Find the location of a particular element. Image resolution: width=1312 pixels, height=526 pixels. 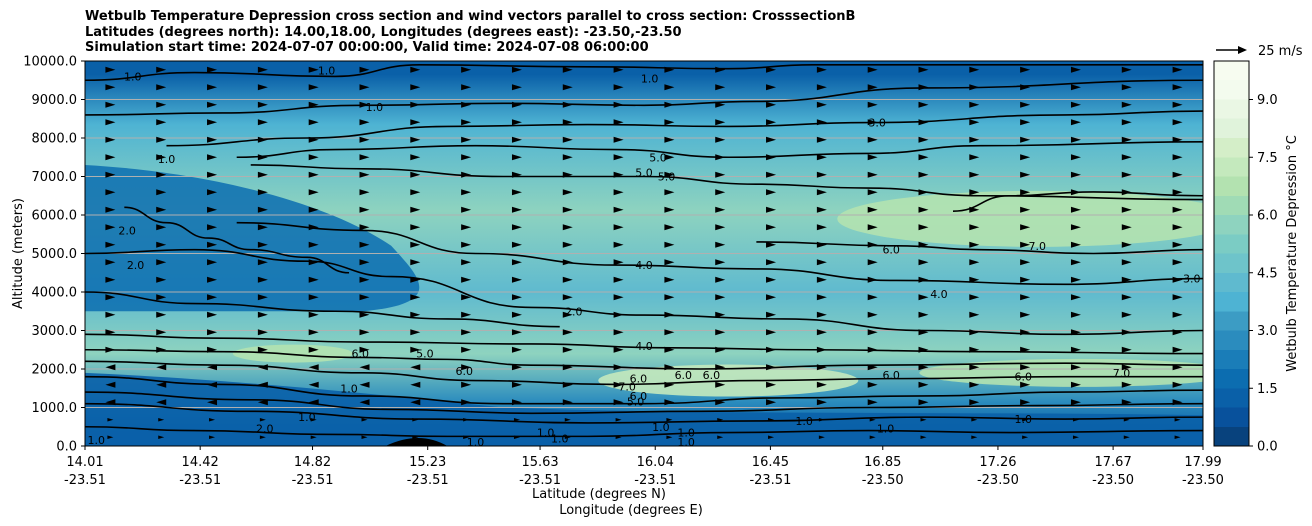

terrain is located at coordinates (416, 442).